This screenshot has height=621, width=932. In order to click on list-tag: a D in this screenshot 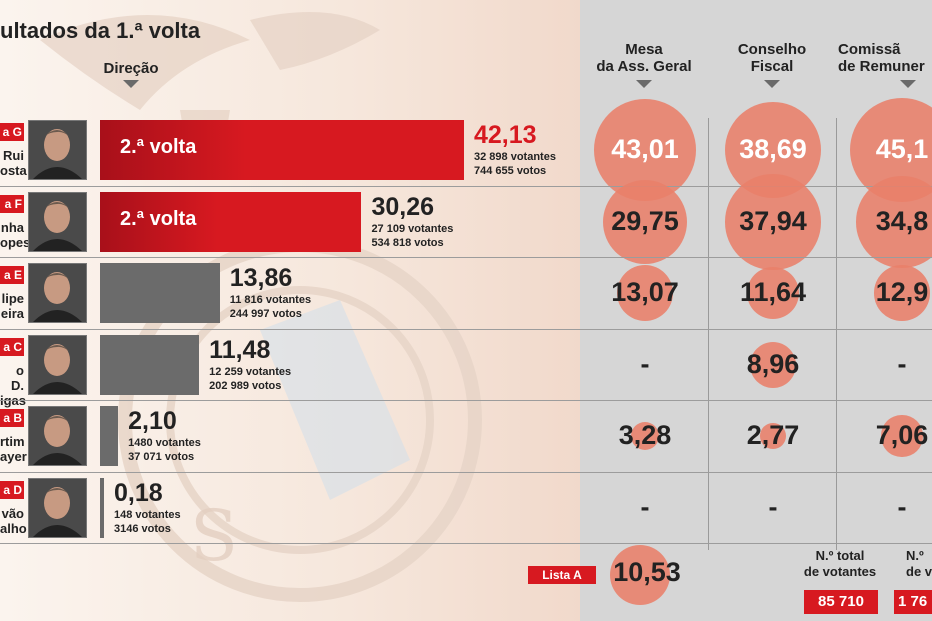, I will do `click(12, 490)`.